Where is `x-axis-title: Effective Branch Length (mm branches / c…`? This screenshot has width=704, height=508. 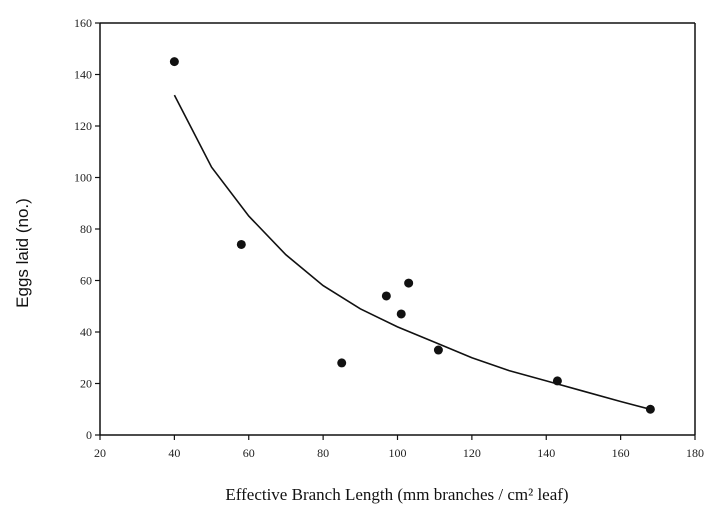
x-axis-title: Effective Branch Length (mm branches / c… is located at coordinates (396, 494).